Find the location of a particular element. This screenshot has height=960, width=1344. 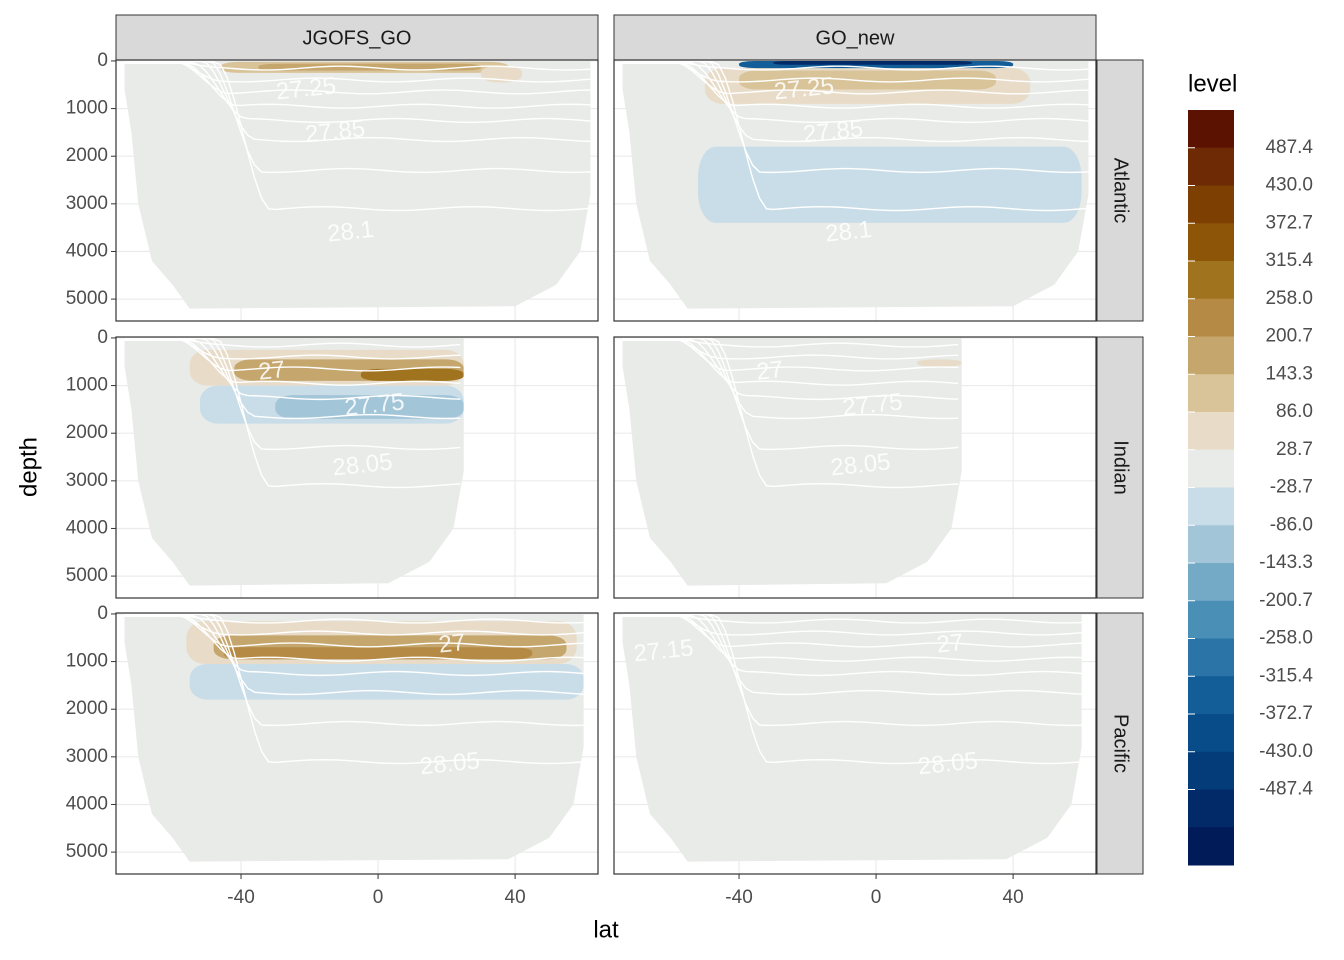

facet-strip-label: Indian is located at coordinates (1121, 467).